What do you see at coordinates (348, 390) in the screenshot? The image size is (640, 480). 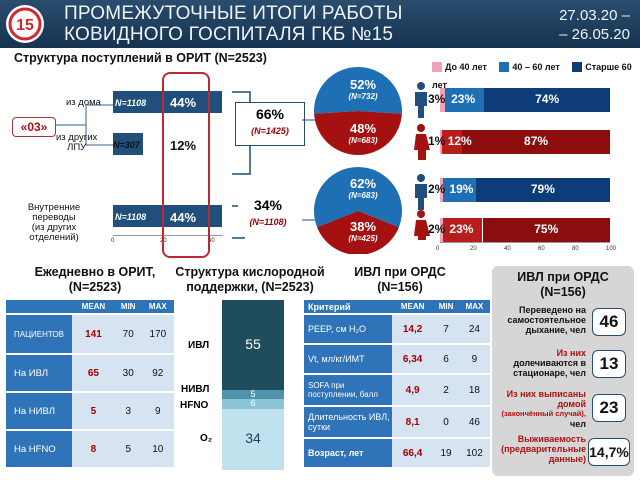 I see `row-label: SOFA при поступлении, балл` at bounding box center [348, 390].